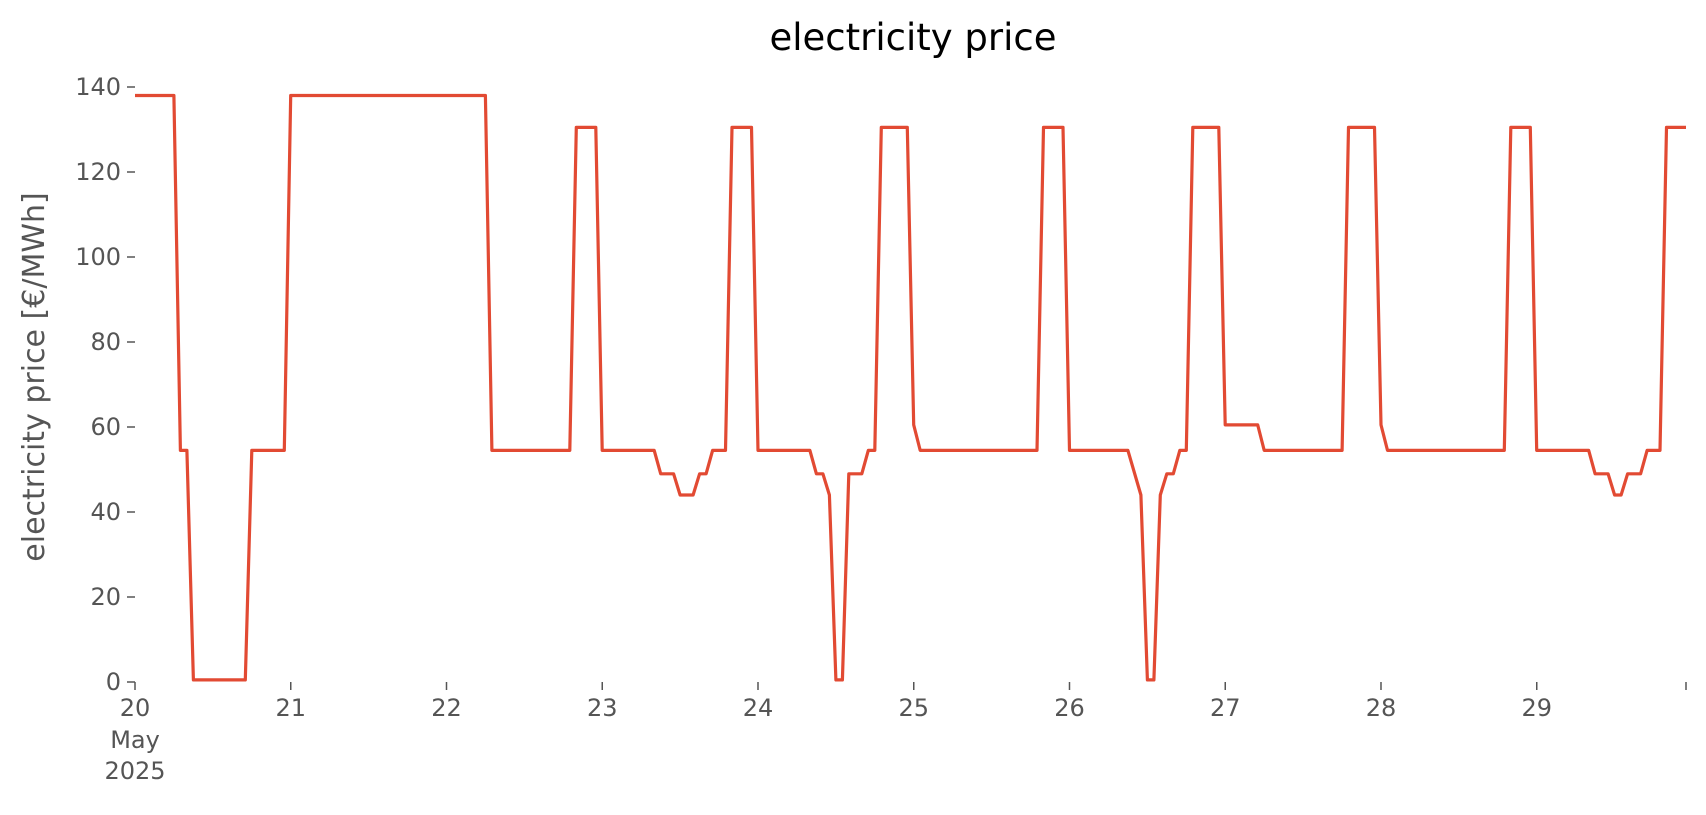  Describe the element at coordinates (98, 172) in the screenshot. I see `y-tick-label: 120` at that location.